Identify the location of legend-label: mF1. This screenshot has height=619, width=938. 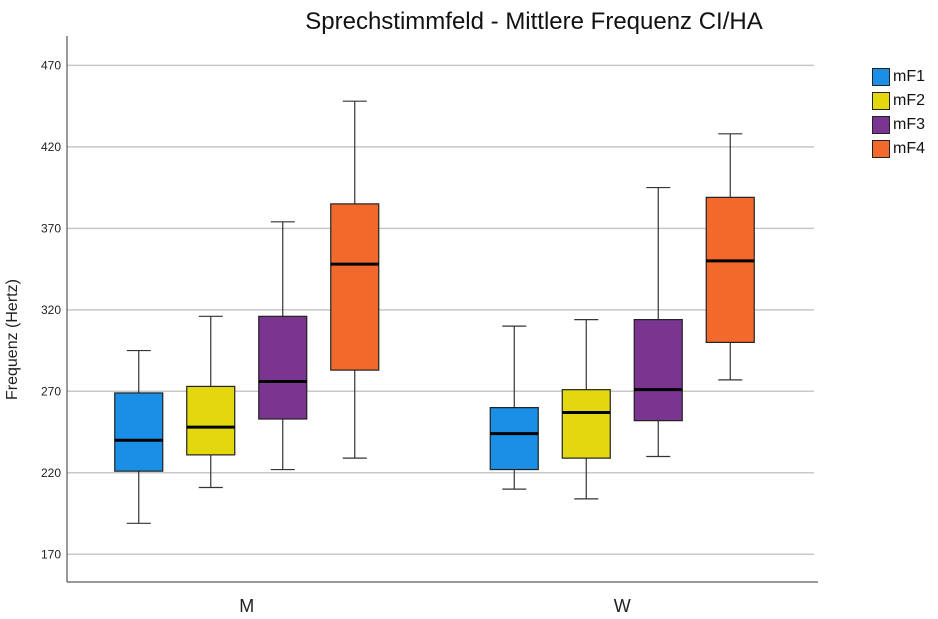
(909, 76).